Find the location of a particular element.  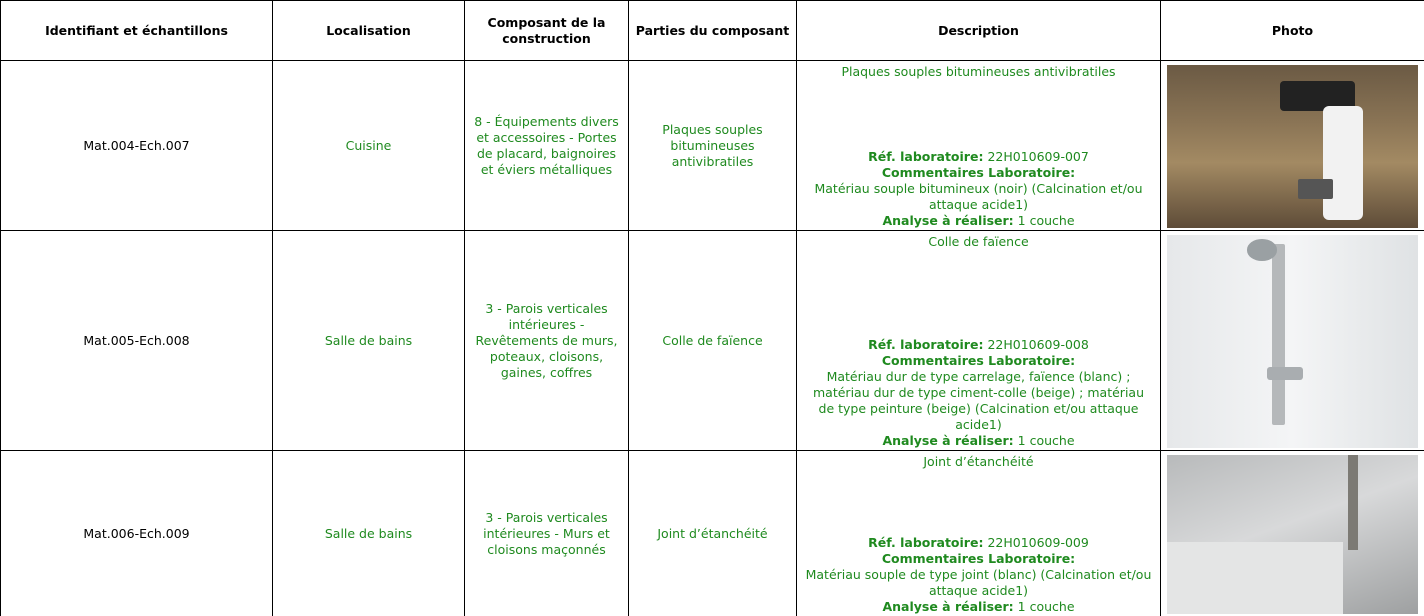

ref-value: 22H010609-007 is located at coordinates (1038, 156).